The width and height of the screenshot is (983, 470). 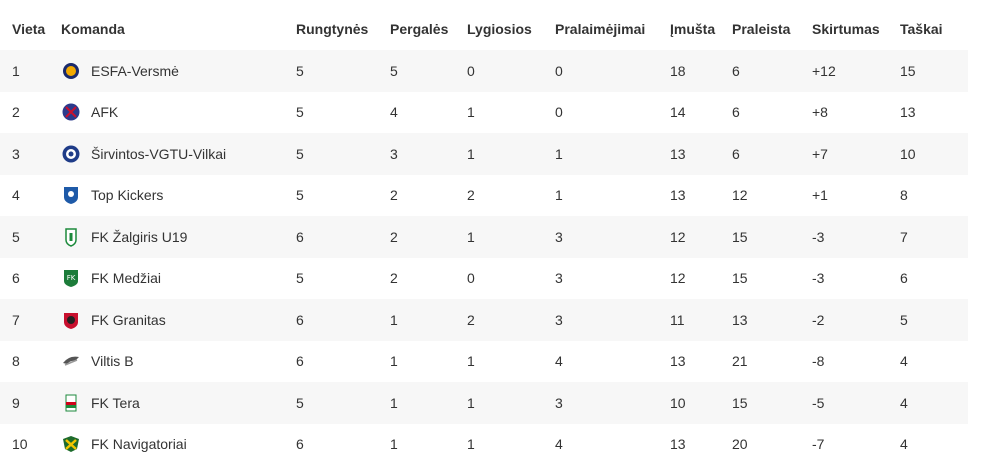 I want to click on conceded-cell: 20, so click(x=772, y=444).